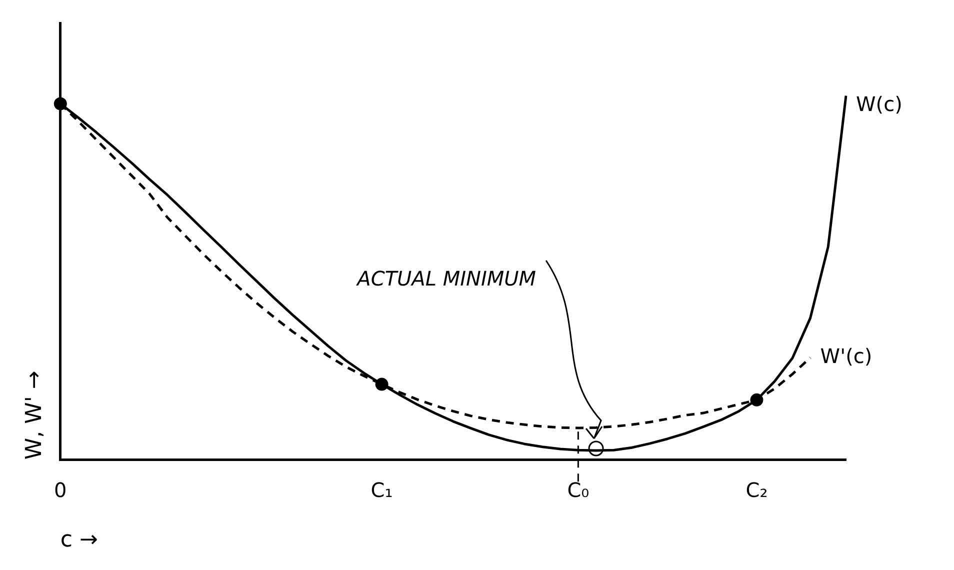 Image resolution: width=954 pixels, height=570 pixels. I want to click on x-tick-label: C₀, so click(578, 490).